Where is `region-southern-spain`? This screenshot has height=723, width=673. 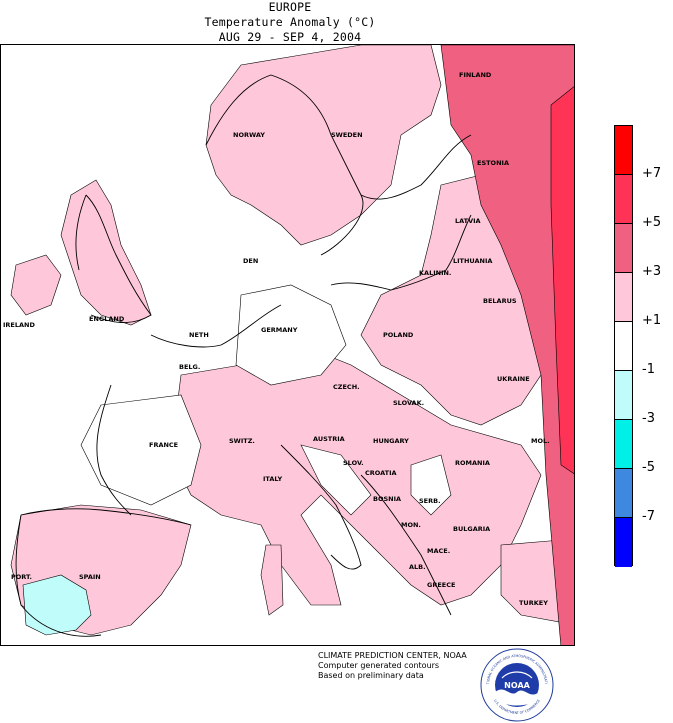
region-southern-spain is located at coordinates (57, 605).